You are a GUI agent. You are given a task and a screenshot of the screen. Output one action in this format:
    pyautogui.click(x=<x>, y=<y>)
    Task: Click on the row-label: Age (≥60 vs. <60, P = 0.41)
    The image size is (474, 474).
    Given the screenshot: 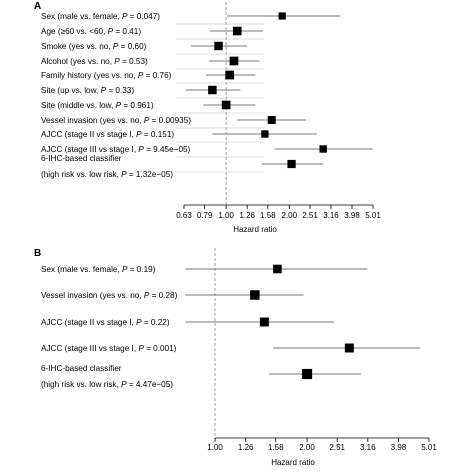 What is the action you would take?
    pyautogui.click(x=91, y=31)
    